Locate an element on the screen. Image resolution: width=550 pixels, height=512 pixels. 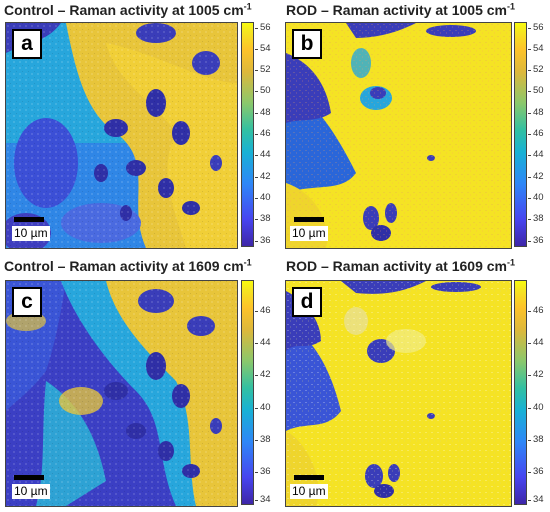
panel-a-scale-bar is located at coordinates (29, 219).